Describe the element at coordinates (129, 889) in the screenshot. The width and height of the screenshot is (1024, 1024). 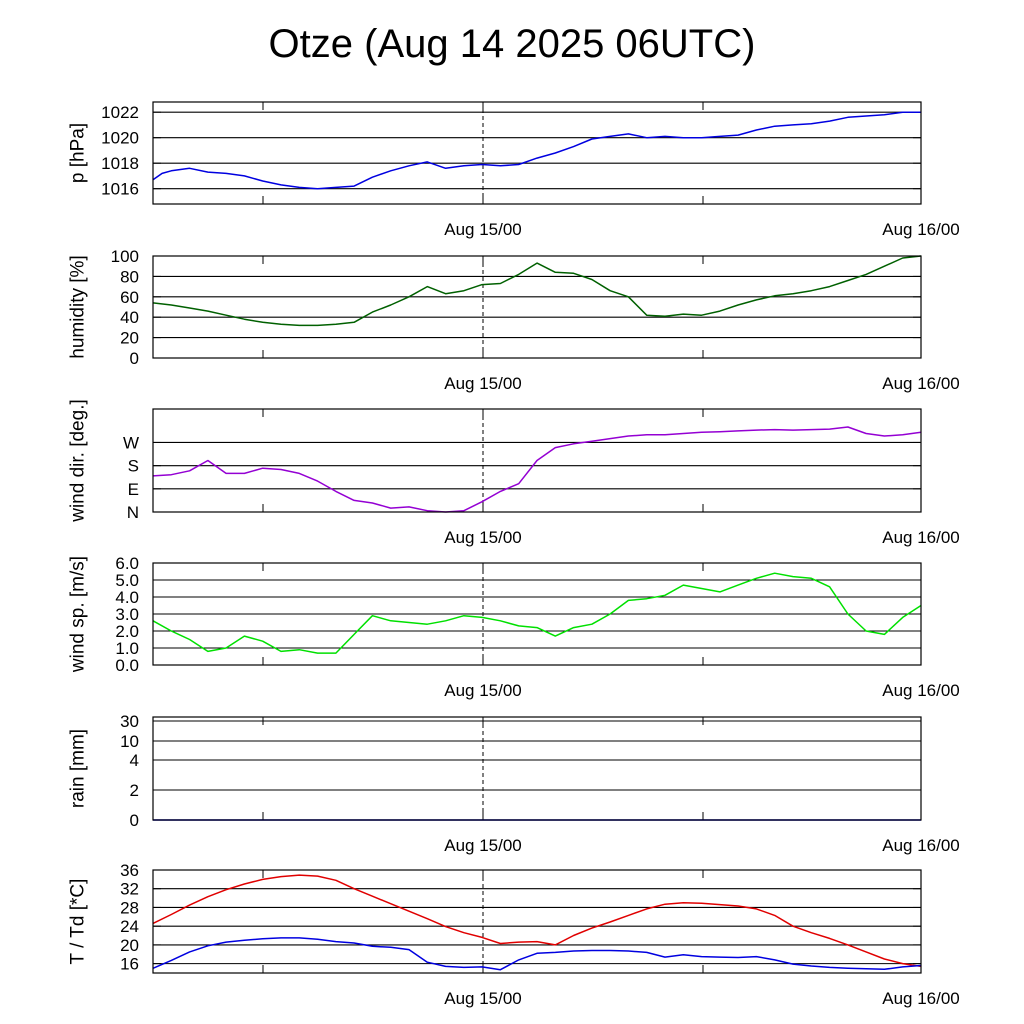
I see `y-tick-label: 32` at that location.